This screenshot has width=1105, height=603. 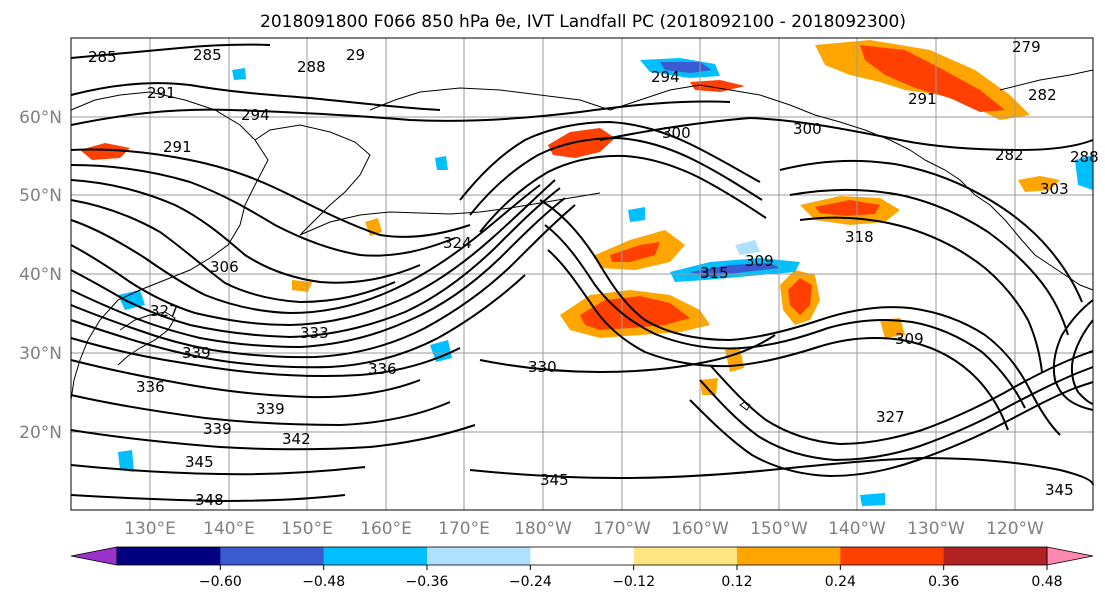 What do you see at coordinates (857, 529) in the screenshot?
I see `lon-label-140w: 140°W` at bounding box center [857, 529].